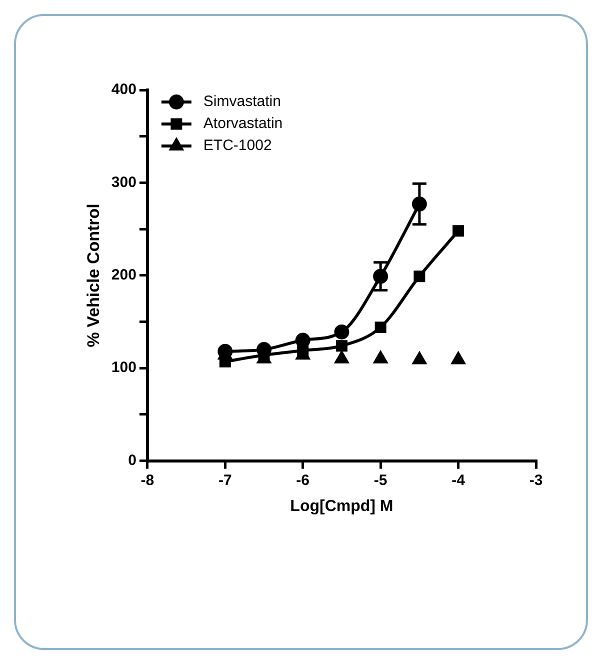 This screenshot has width=598, height=660. What do you see at coordinates (342, 506) in the screenshot?
I see `x-axis-title: Log[Cmpd] M` at bounding box center [342, 506].